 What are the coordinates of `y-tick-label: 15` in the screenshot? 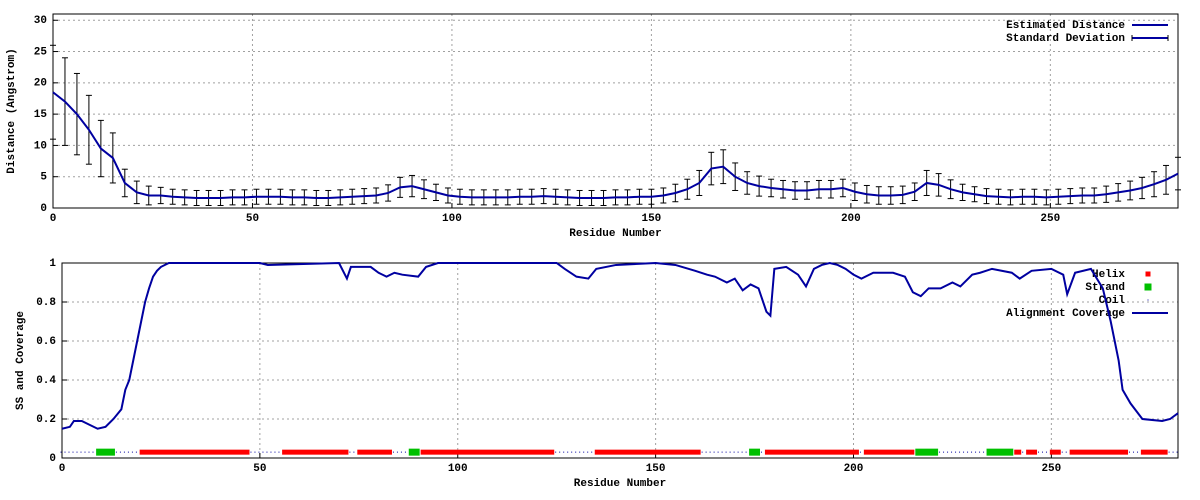 It's located at (41, 115).